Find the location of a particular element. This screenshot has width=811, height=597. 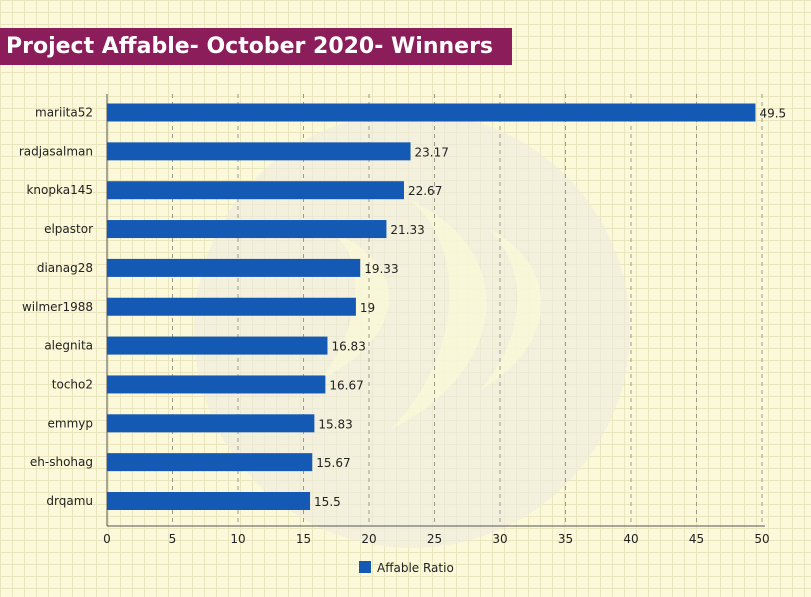

x-tick-label: 0 is located at coordinates (107, 539).